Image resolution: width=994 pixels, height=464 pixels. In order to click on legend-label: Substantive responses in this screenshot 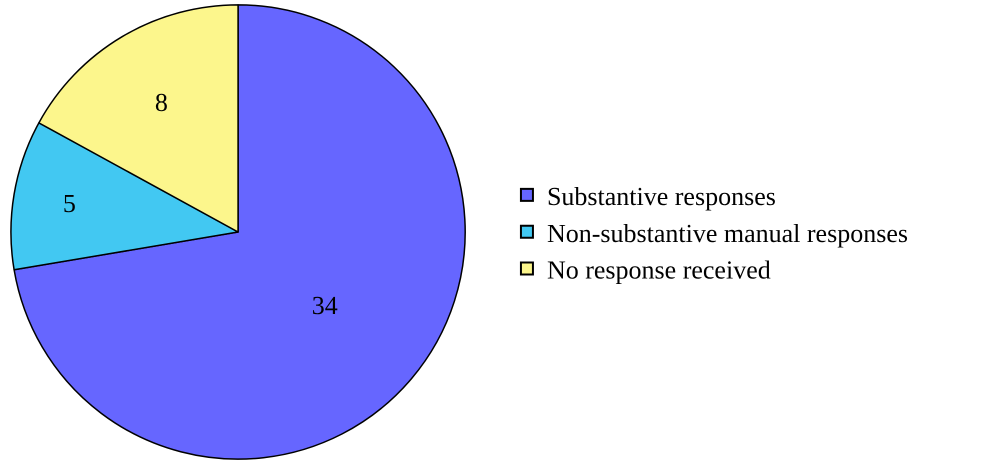, I will do `click(661, 197)`.